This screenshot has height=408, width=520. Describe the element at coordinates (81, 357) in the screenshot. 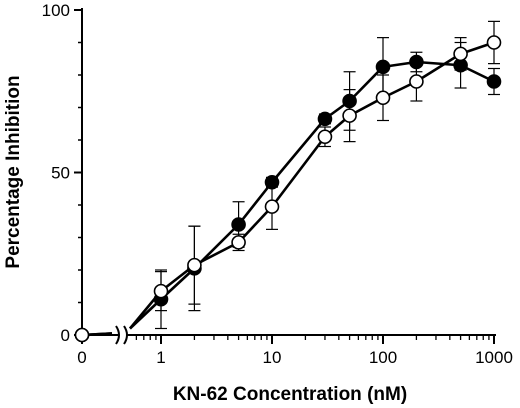

I see `x-tick-label: 0` at that location.